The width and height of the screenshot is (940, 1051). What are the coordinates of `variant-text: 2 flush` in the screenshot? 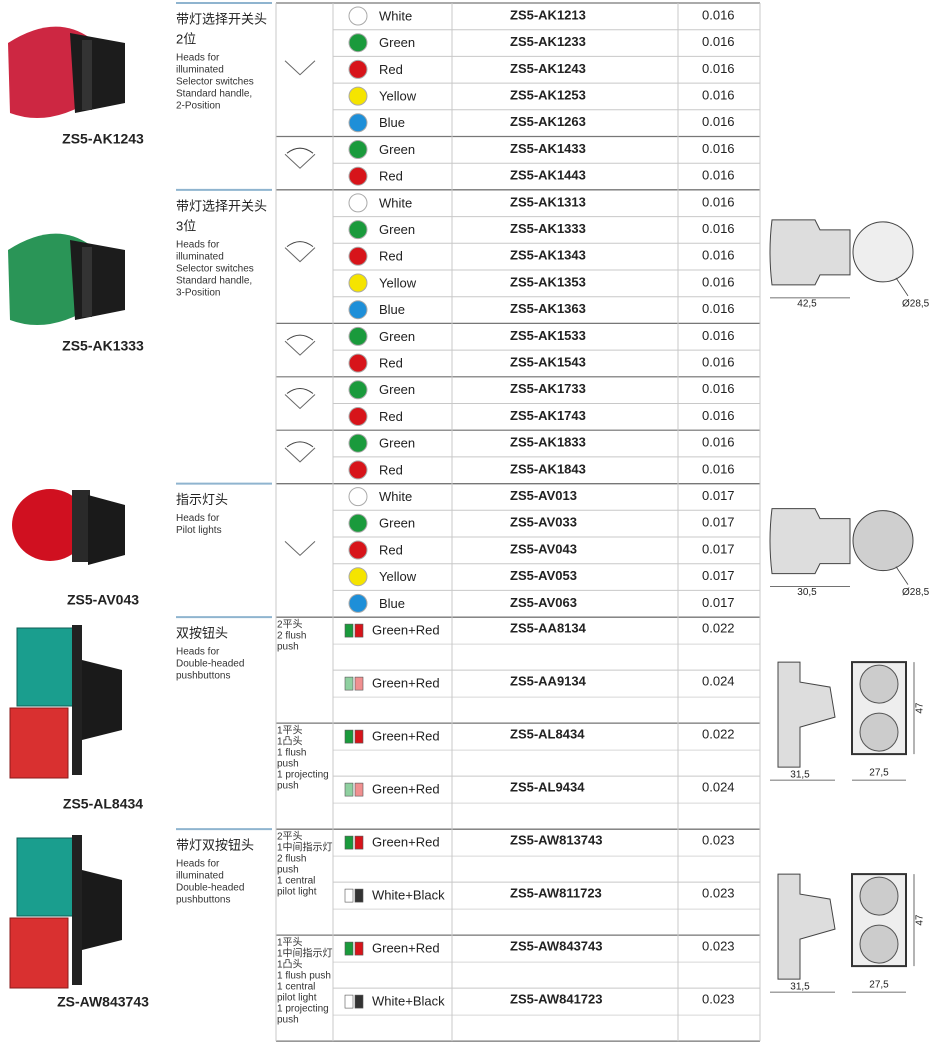 It's located at (291, 859).